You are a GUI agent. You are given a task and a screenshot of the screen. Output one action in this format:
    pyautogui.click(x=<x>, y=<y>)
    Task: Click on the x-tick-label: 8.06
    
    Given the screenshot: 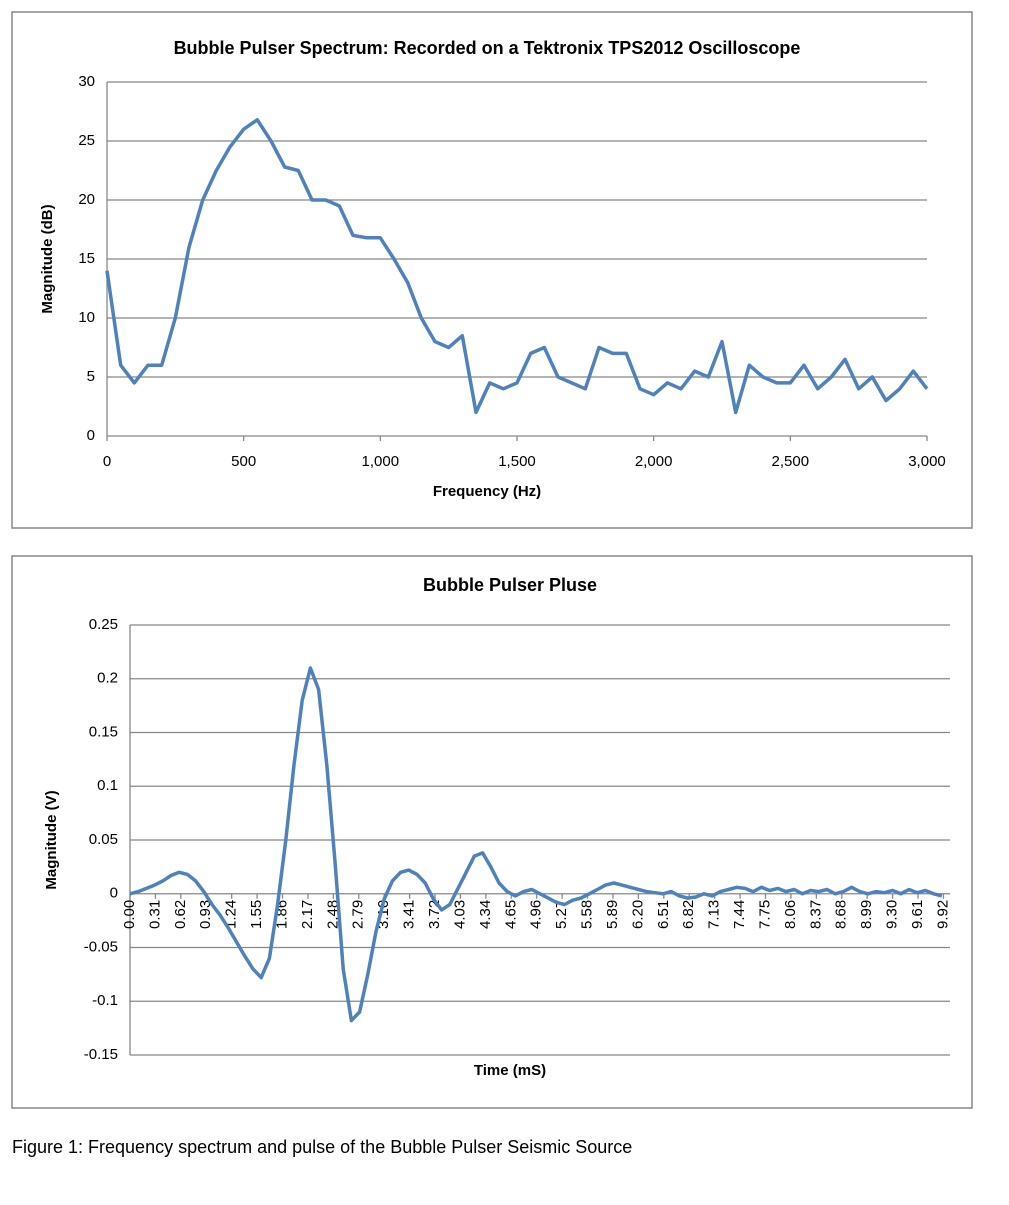 What is the action you would take?
    pyautogui.click(x=790, y=914)
    